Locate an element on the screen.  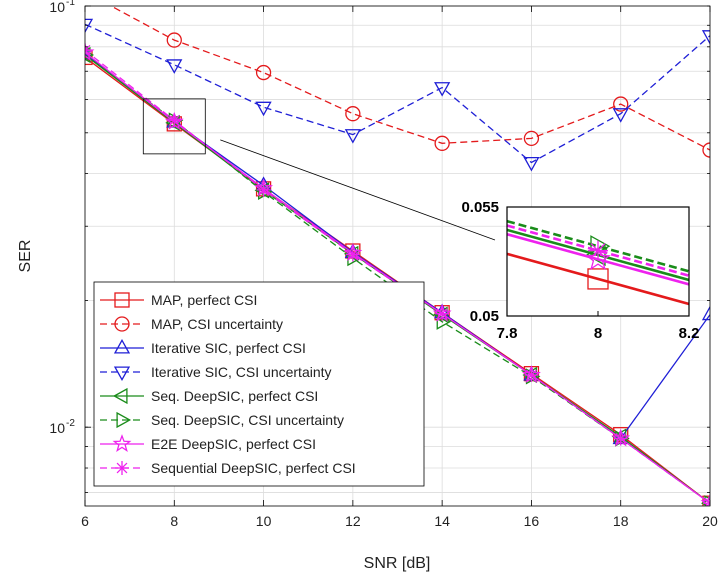
x-tick-label: 6 is located at coordinates (85, 521).